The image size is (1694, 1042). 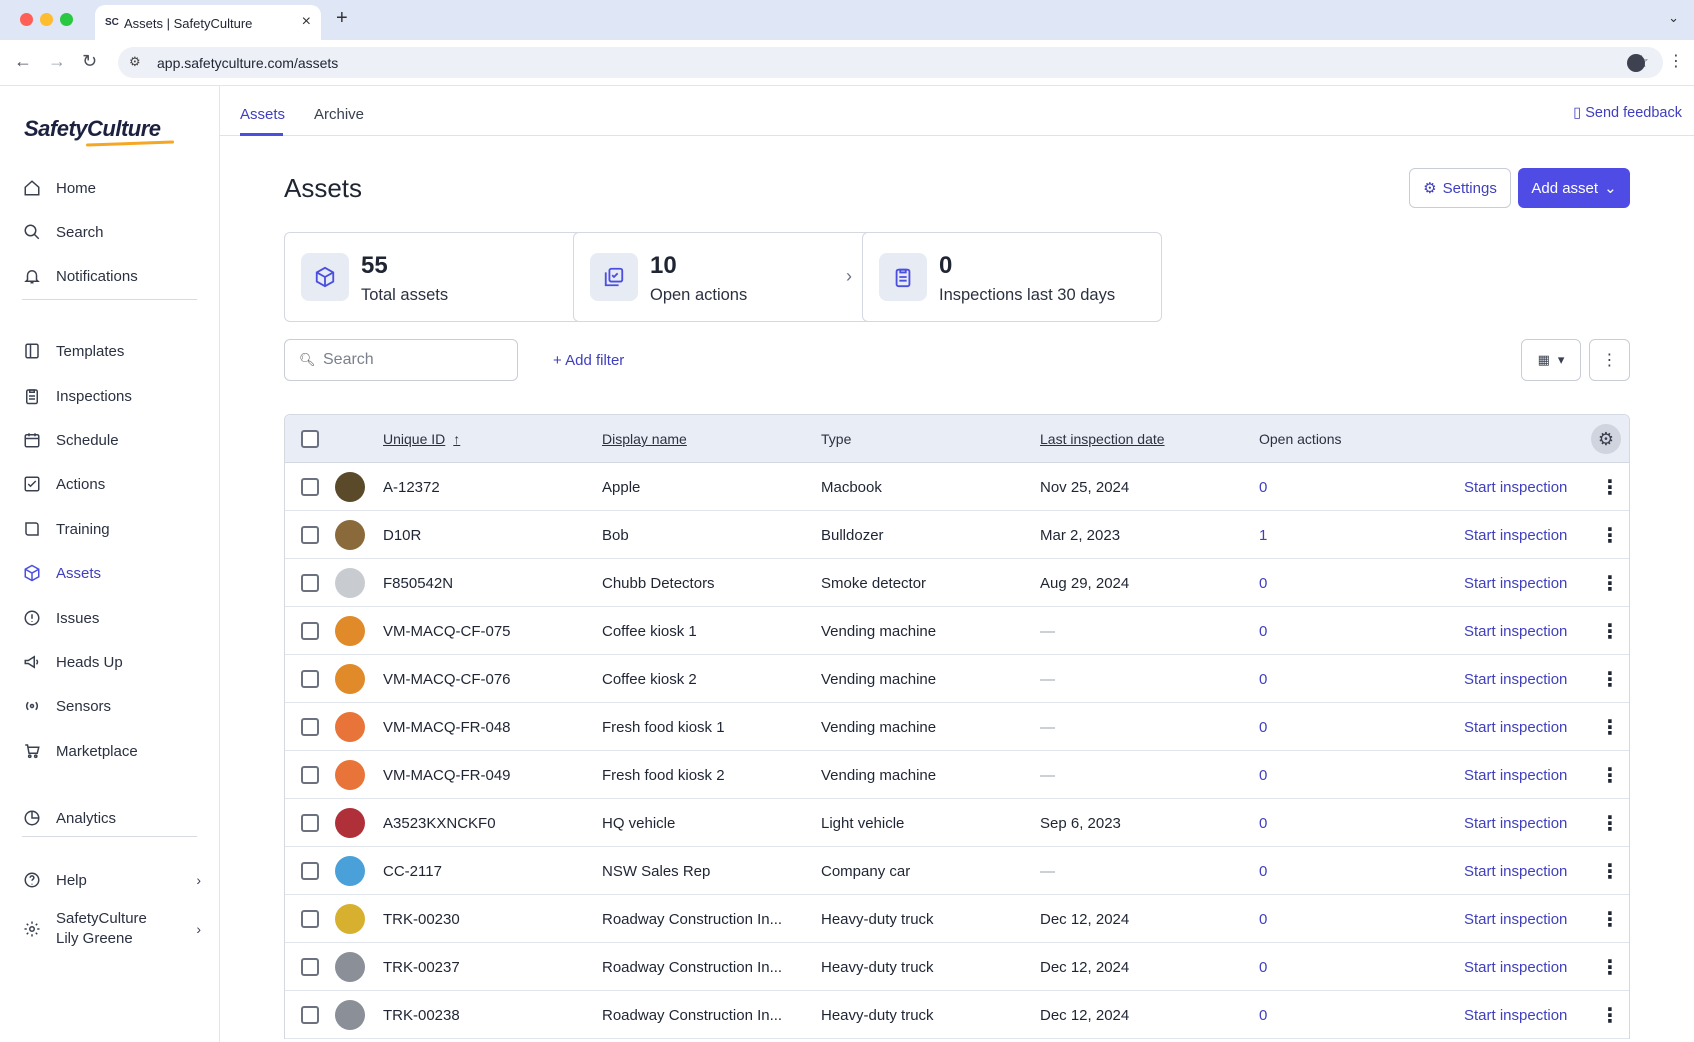 I want to click on sidebar-item-schedule: Schedule, so click(x=109, y=440).